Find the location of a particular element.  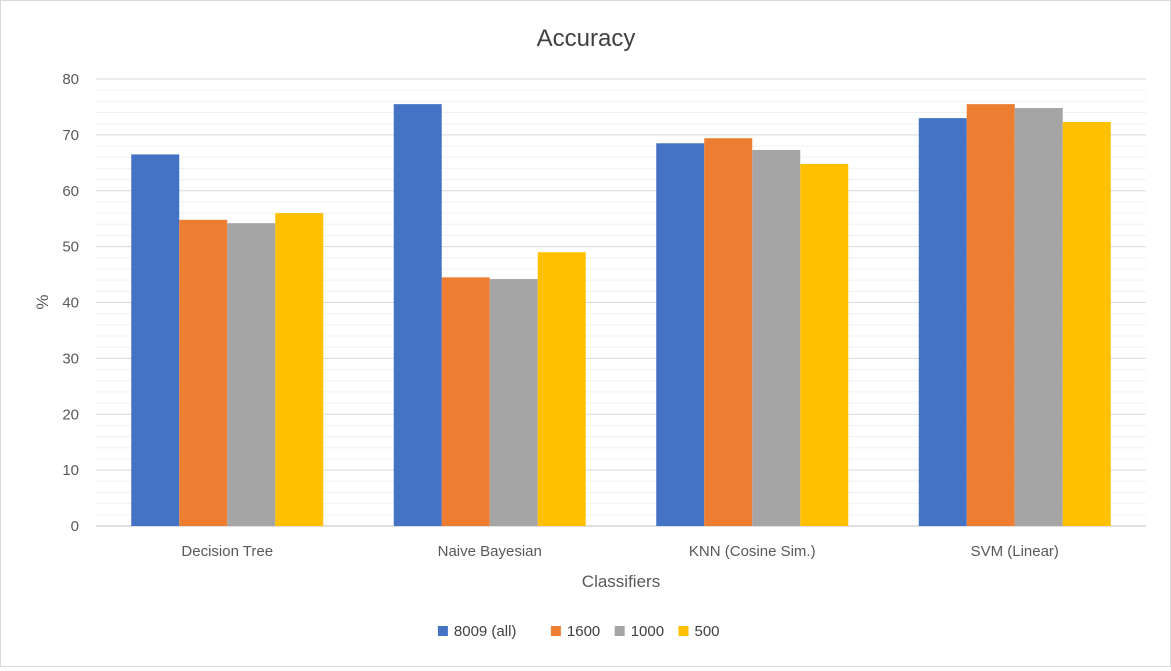

y-tick-label: 80 is located at coordinates (70, 79).